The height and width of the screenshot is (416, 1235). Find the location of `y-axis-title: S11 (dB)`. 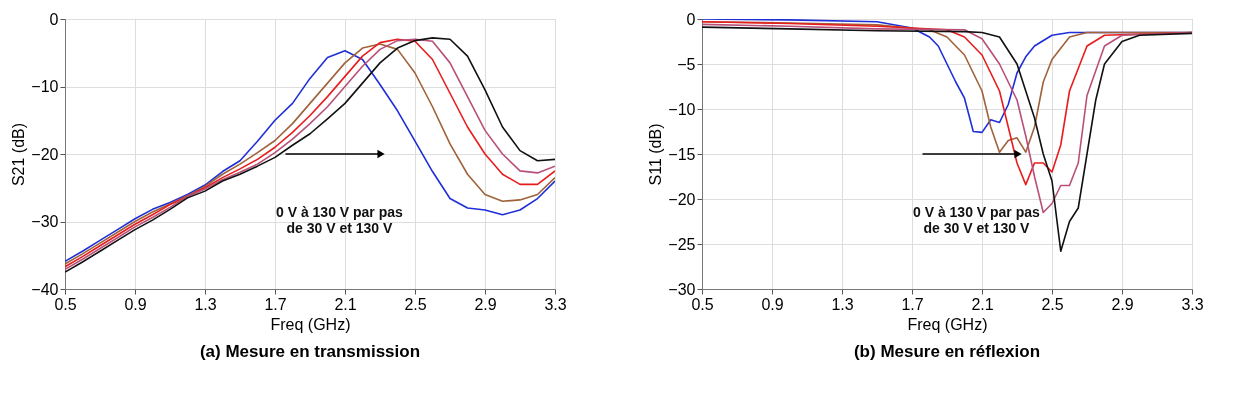

y-axis-title: S11 (dB) is located at coordinates (656, 154).